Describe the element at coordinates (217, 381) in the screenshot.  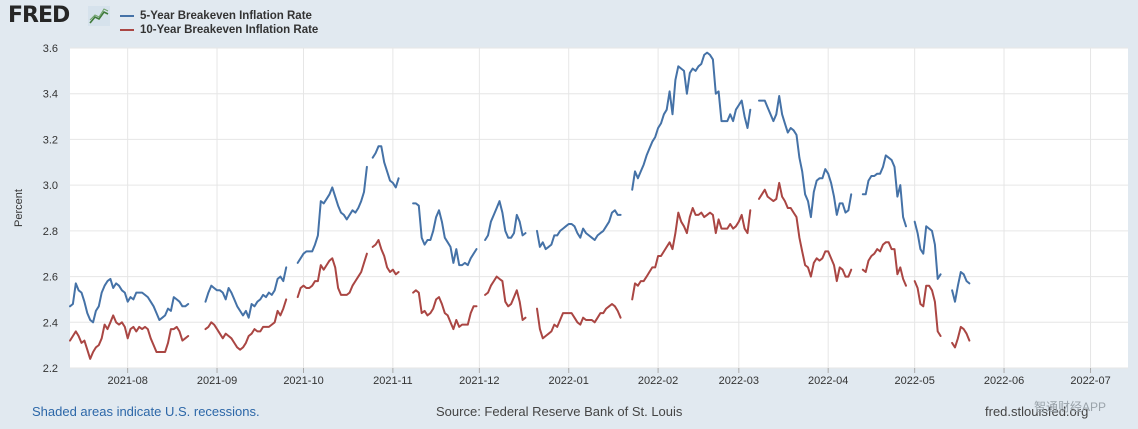
I see `x-tick-label: 2021-09` at that location.